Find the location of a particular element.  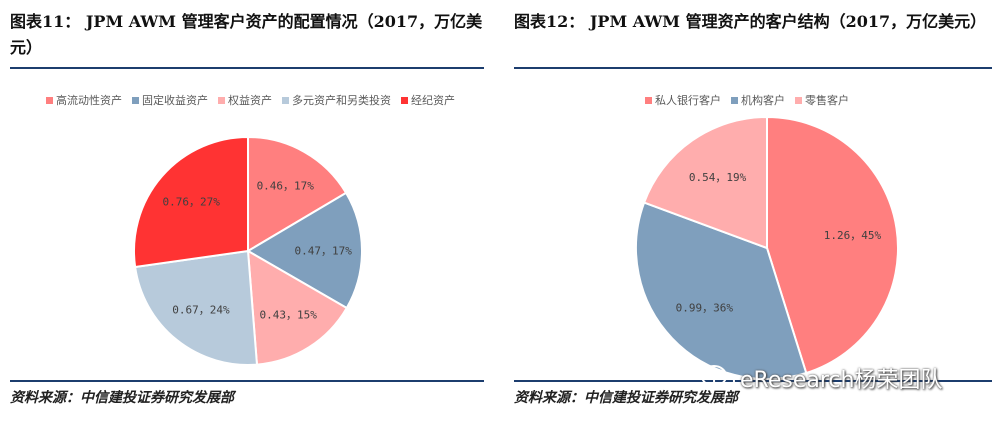

legend-item: 固定收益资产 is located at coordinates (170, 100).